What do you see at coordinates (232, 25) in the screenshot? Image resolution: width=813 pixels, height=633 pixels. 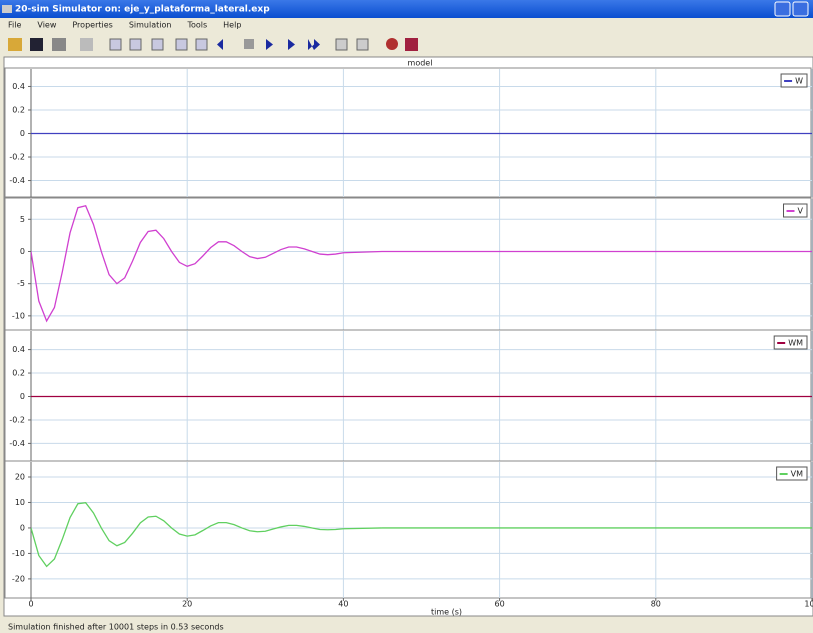 I see `menu-item: Help` at bounding box center [232, 25].